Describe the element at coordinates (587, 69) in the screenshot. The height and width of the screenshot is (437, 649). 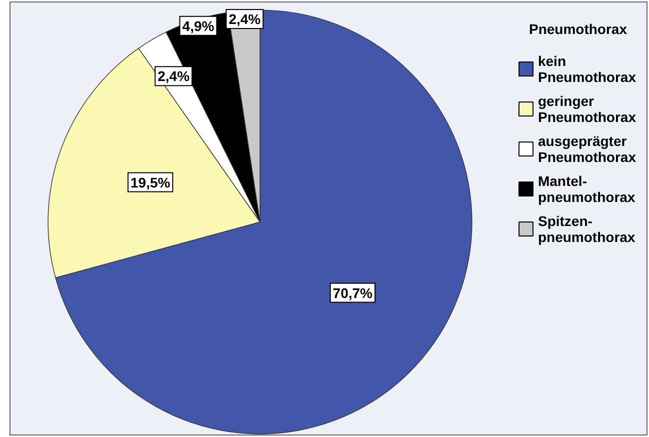
I see `legend-label: kein Pneumothorax` at that location.